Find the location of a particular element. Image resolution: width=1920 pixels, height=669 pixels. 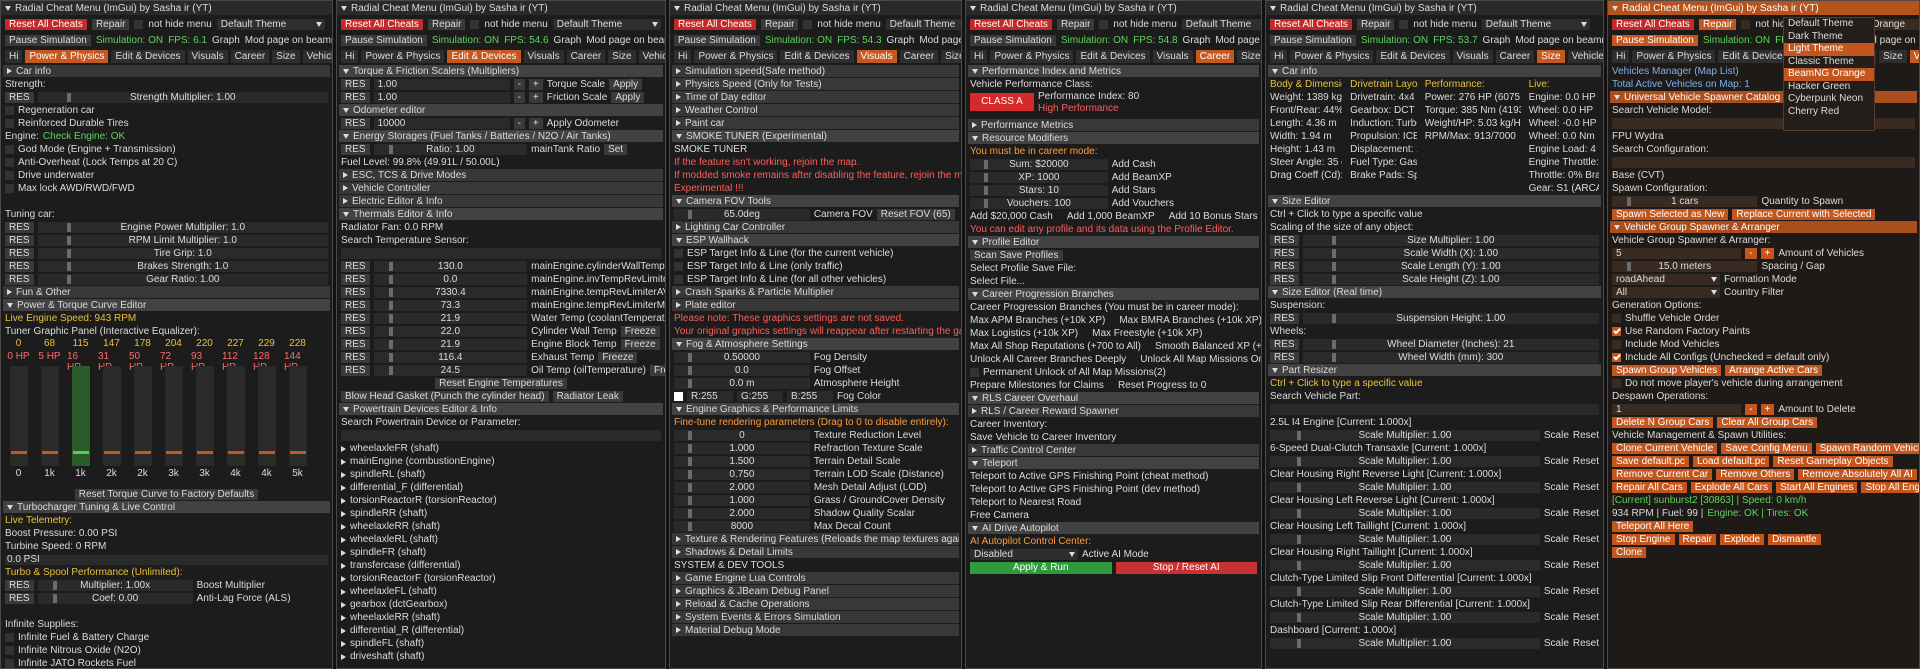

collapsing-header: AI Drive Autopilot is located at coordinates (1113, 528).